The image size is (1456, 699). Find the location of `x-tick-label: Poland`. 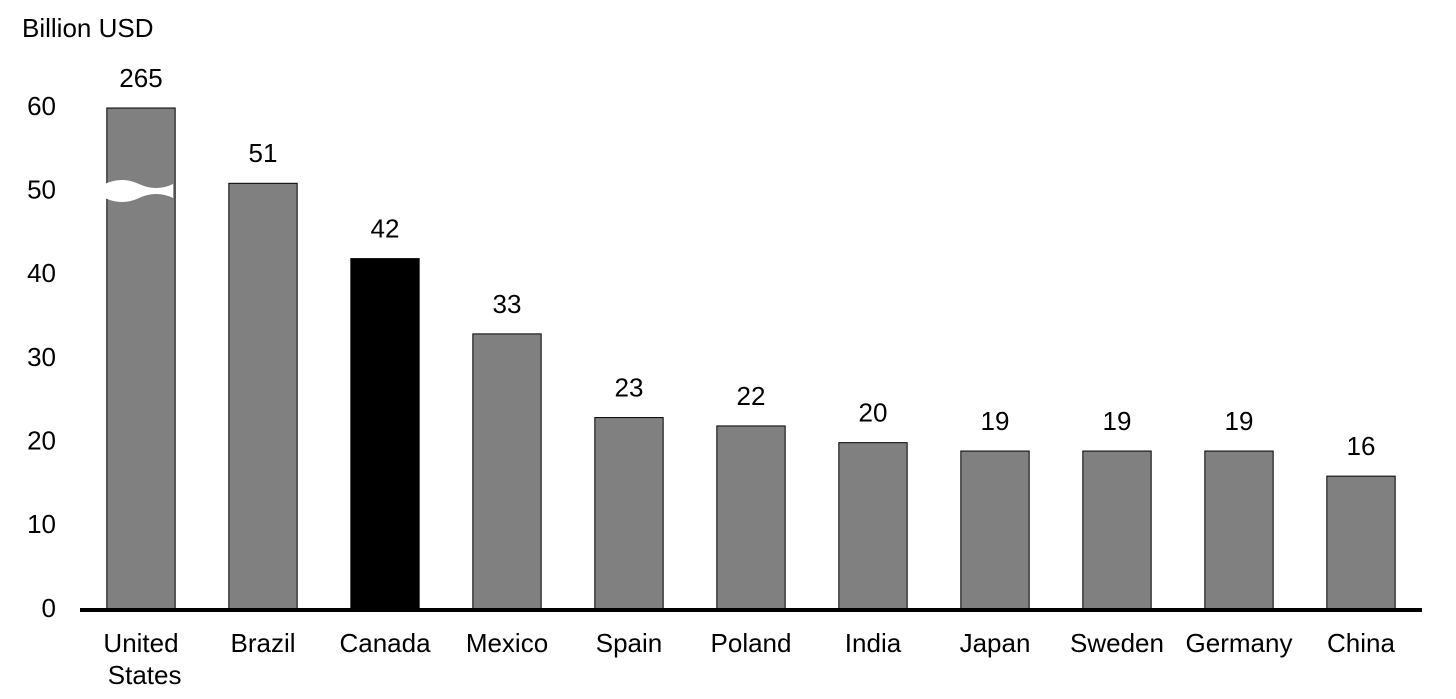

x-tick-label: Poland is located at coordinates (751, 643).